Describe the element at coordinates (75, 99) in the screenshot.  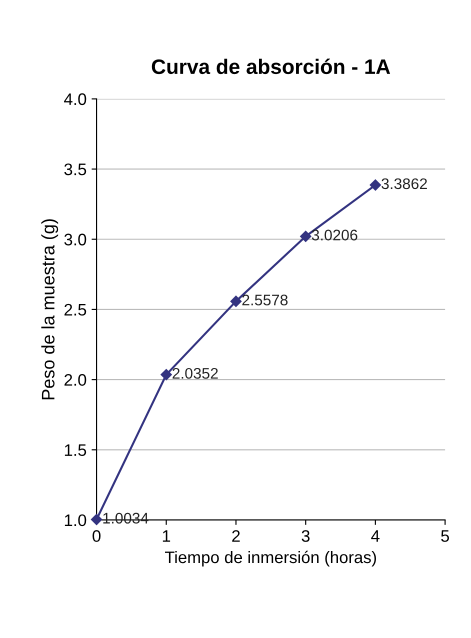
I see `y-tick-label: 4.0` at that location.